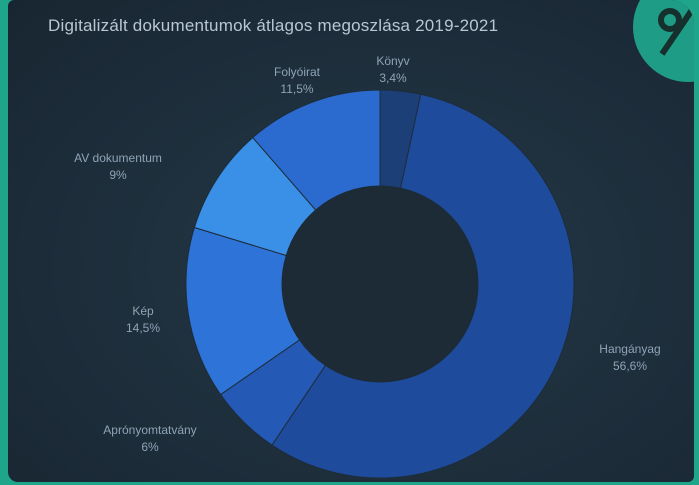  What do you see at coordinates (150, 447) in the screenshot?
I see `slice-value-label: 6%` at bounding box center [150, 447].